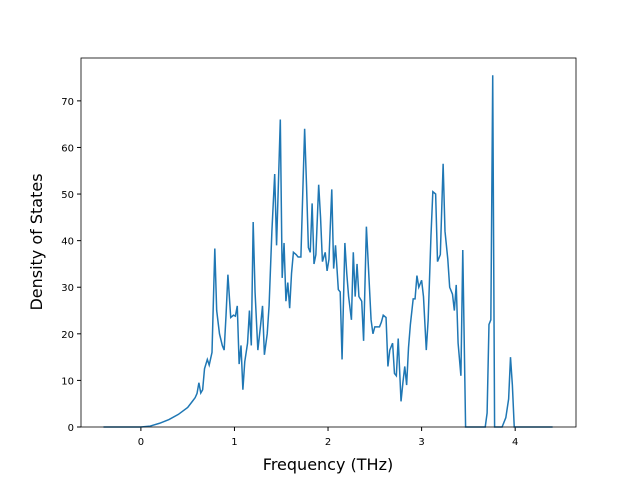  I want to click on x-tick-label: 0, so click(141, 442).